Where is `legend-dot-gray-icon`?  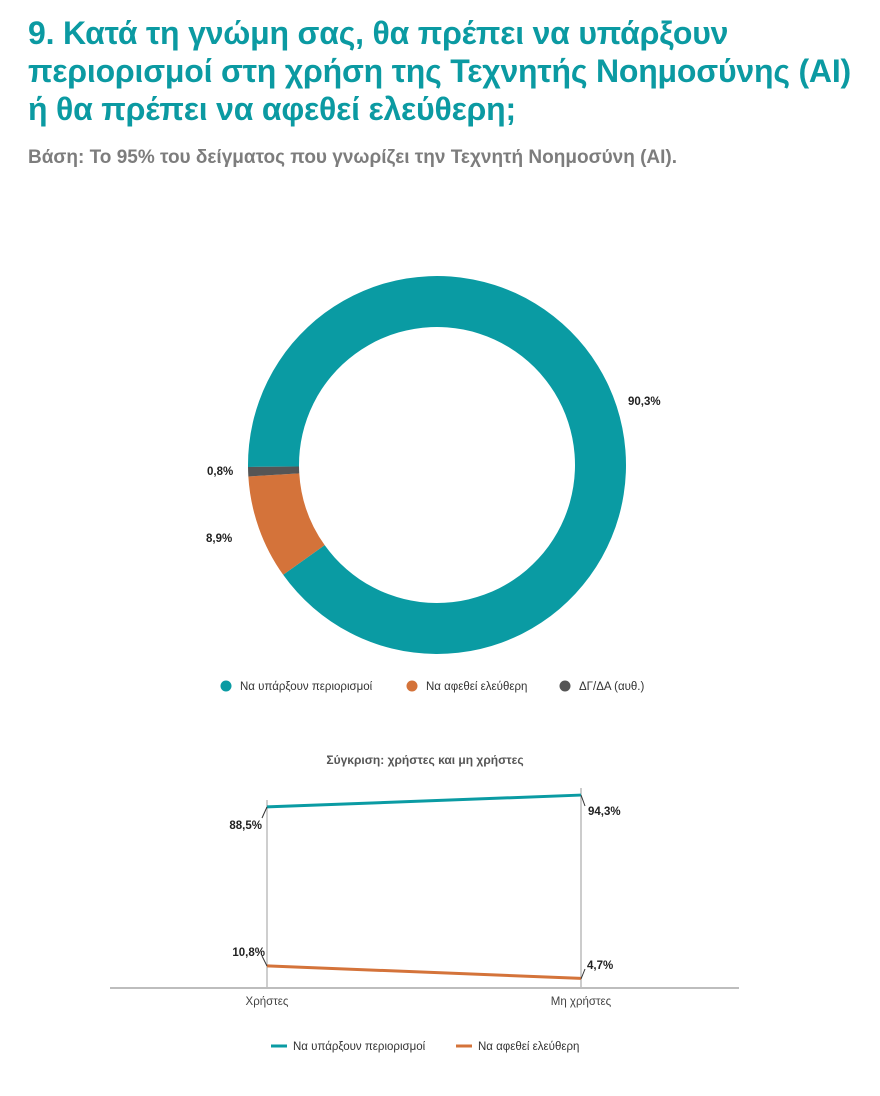
legend-dot-gray-icon is located at coordinates (565, 686).